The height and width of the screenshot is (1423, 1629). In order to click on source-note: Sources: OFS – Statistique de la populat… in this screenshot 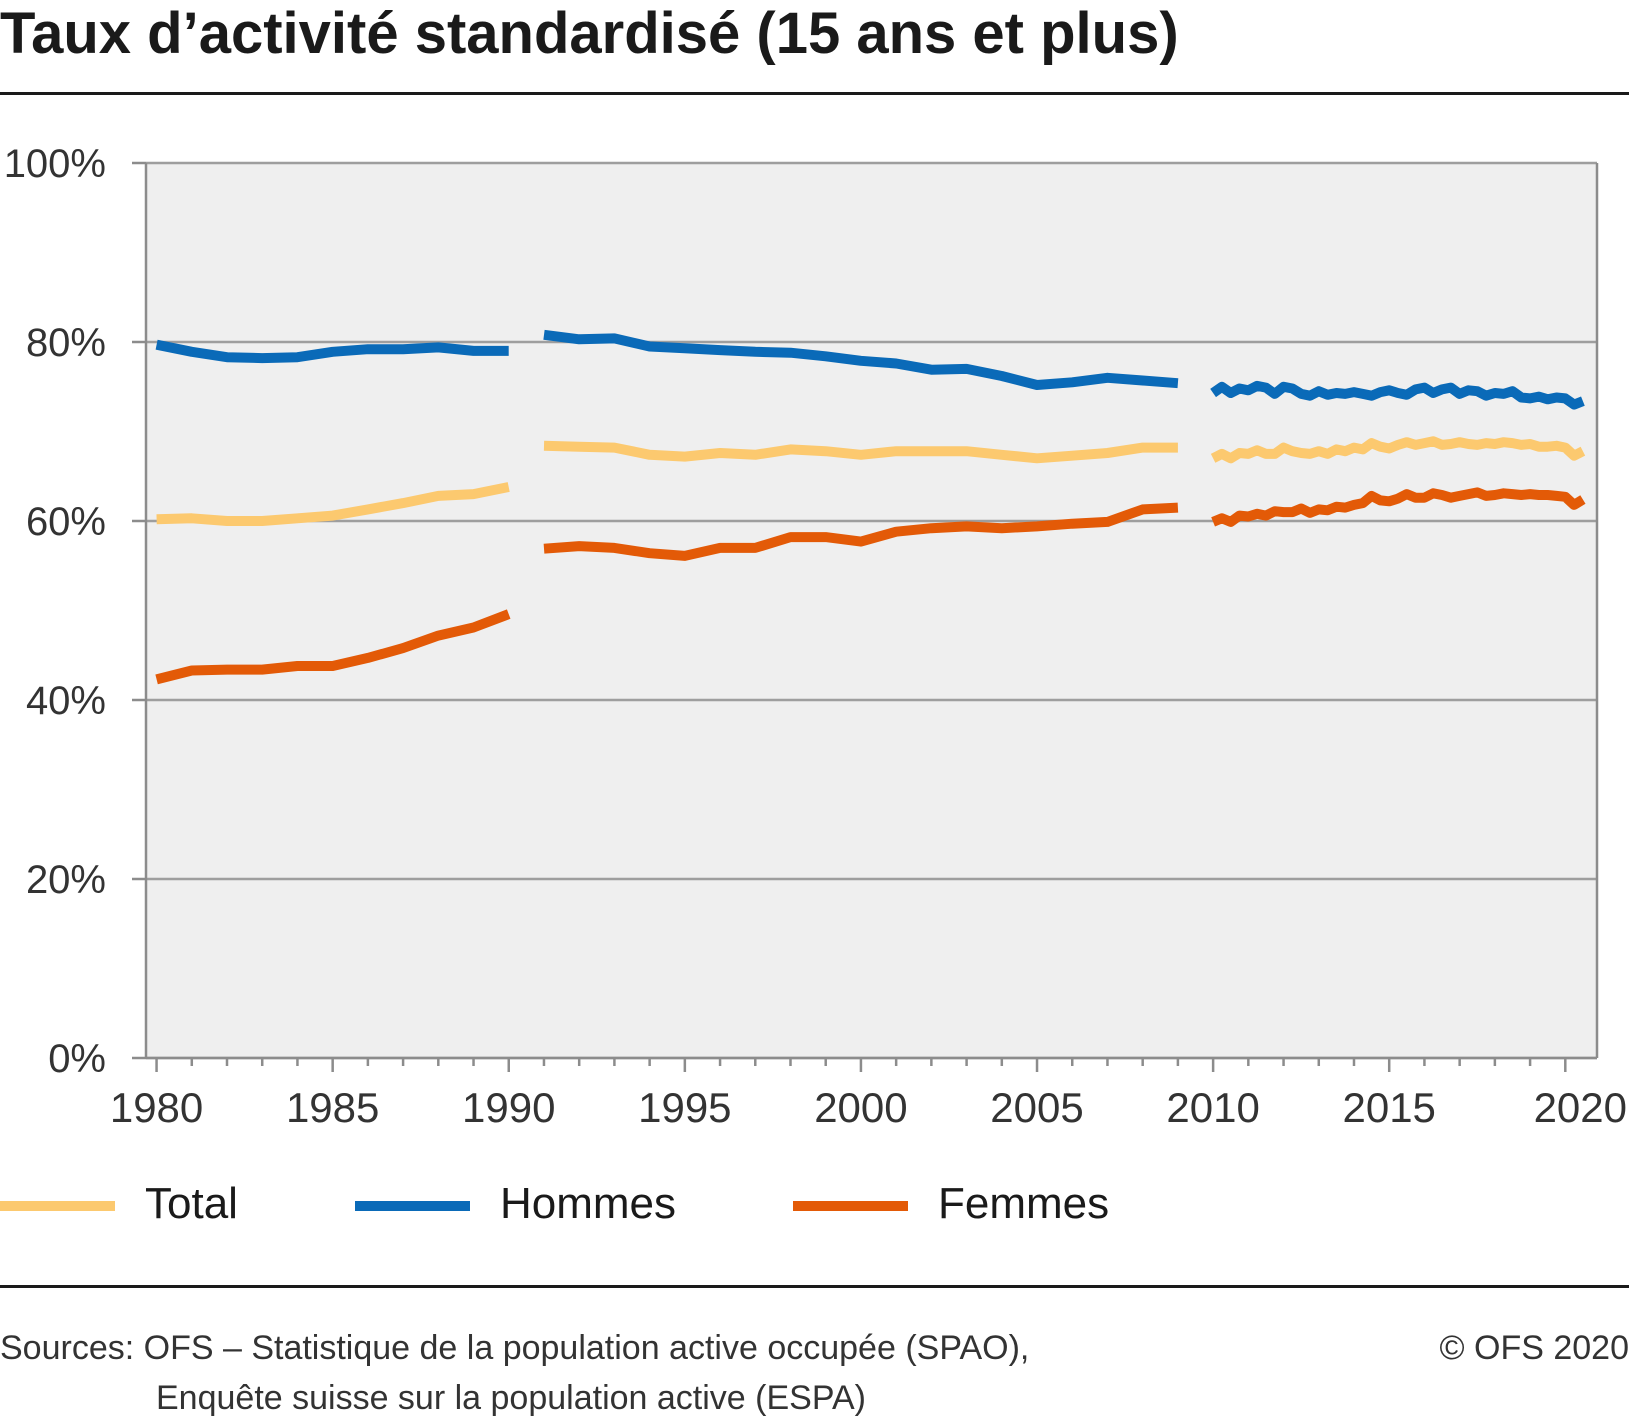, I will do `click(514, 1373)`.